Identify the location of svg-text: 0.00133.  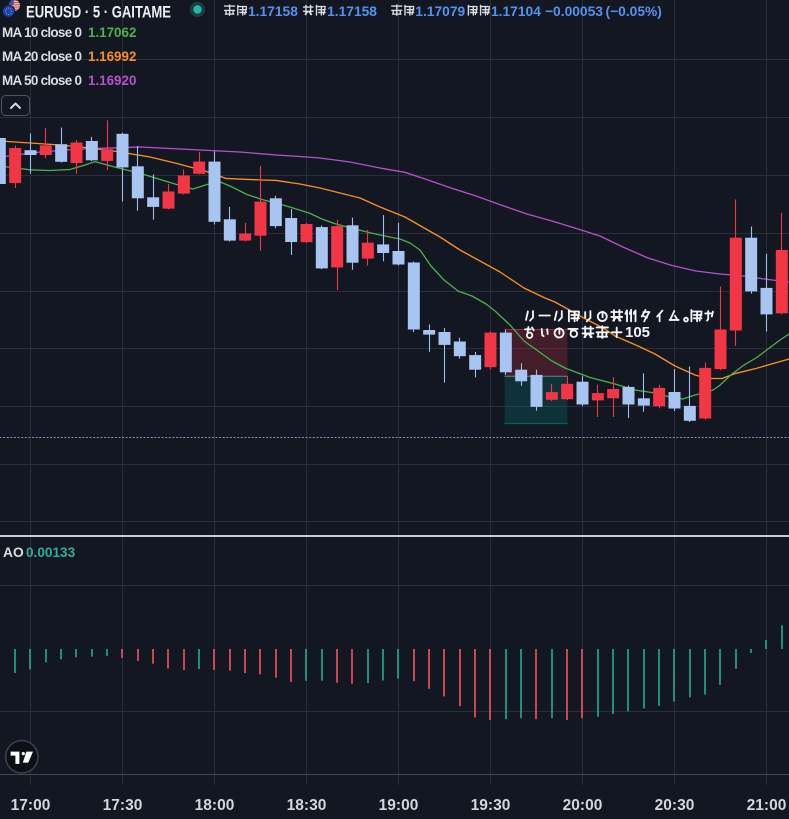
(51, 552).